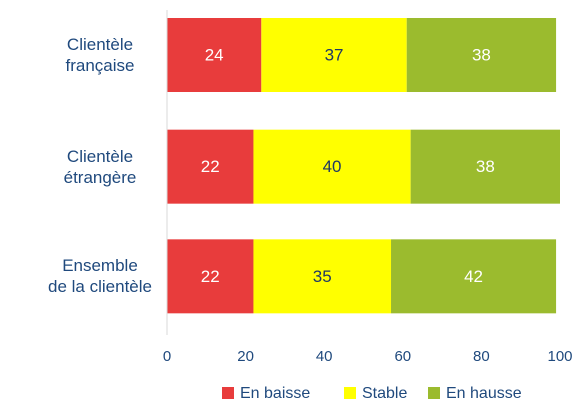 This screenshot has height=403, width=576. I want to click on data-label: 42, so click(473, 276).